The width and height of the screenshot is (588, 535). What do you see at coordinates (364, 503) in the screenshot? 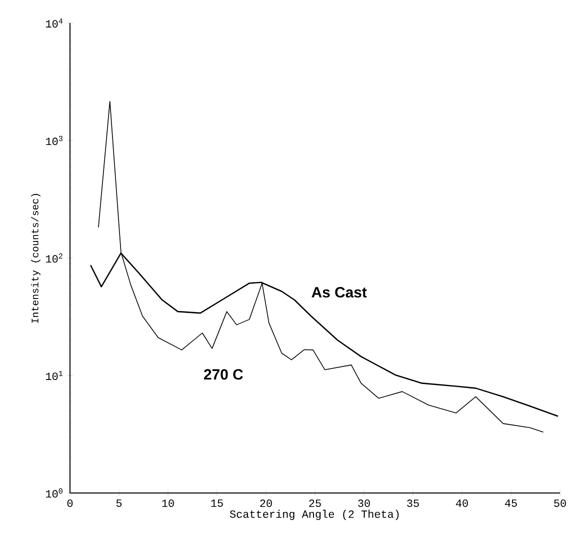
I see `x-tick-label: 30` at bounding box center [364, 503].